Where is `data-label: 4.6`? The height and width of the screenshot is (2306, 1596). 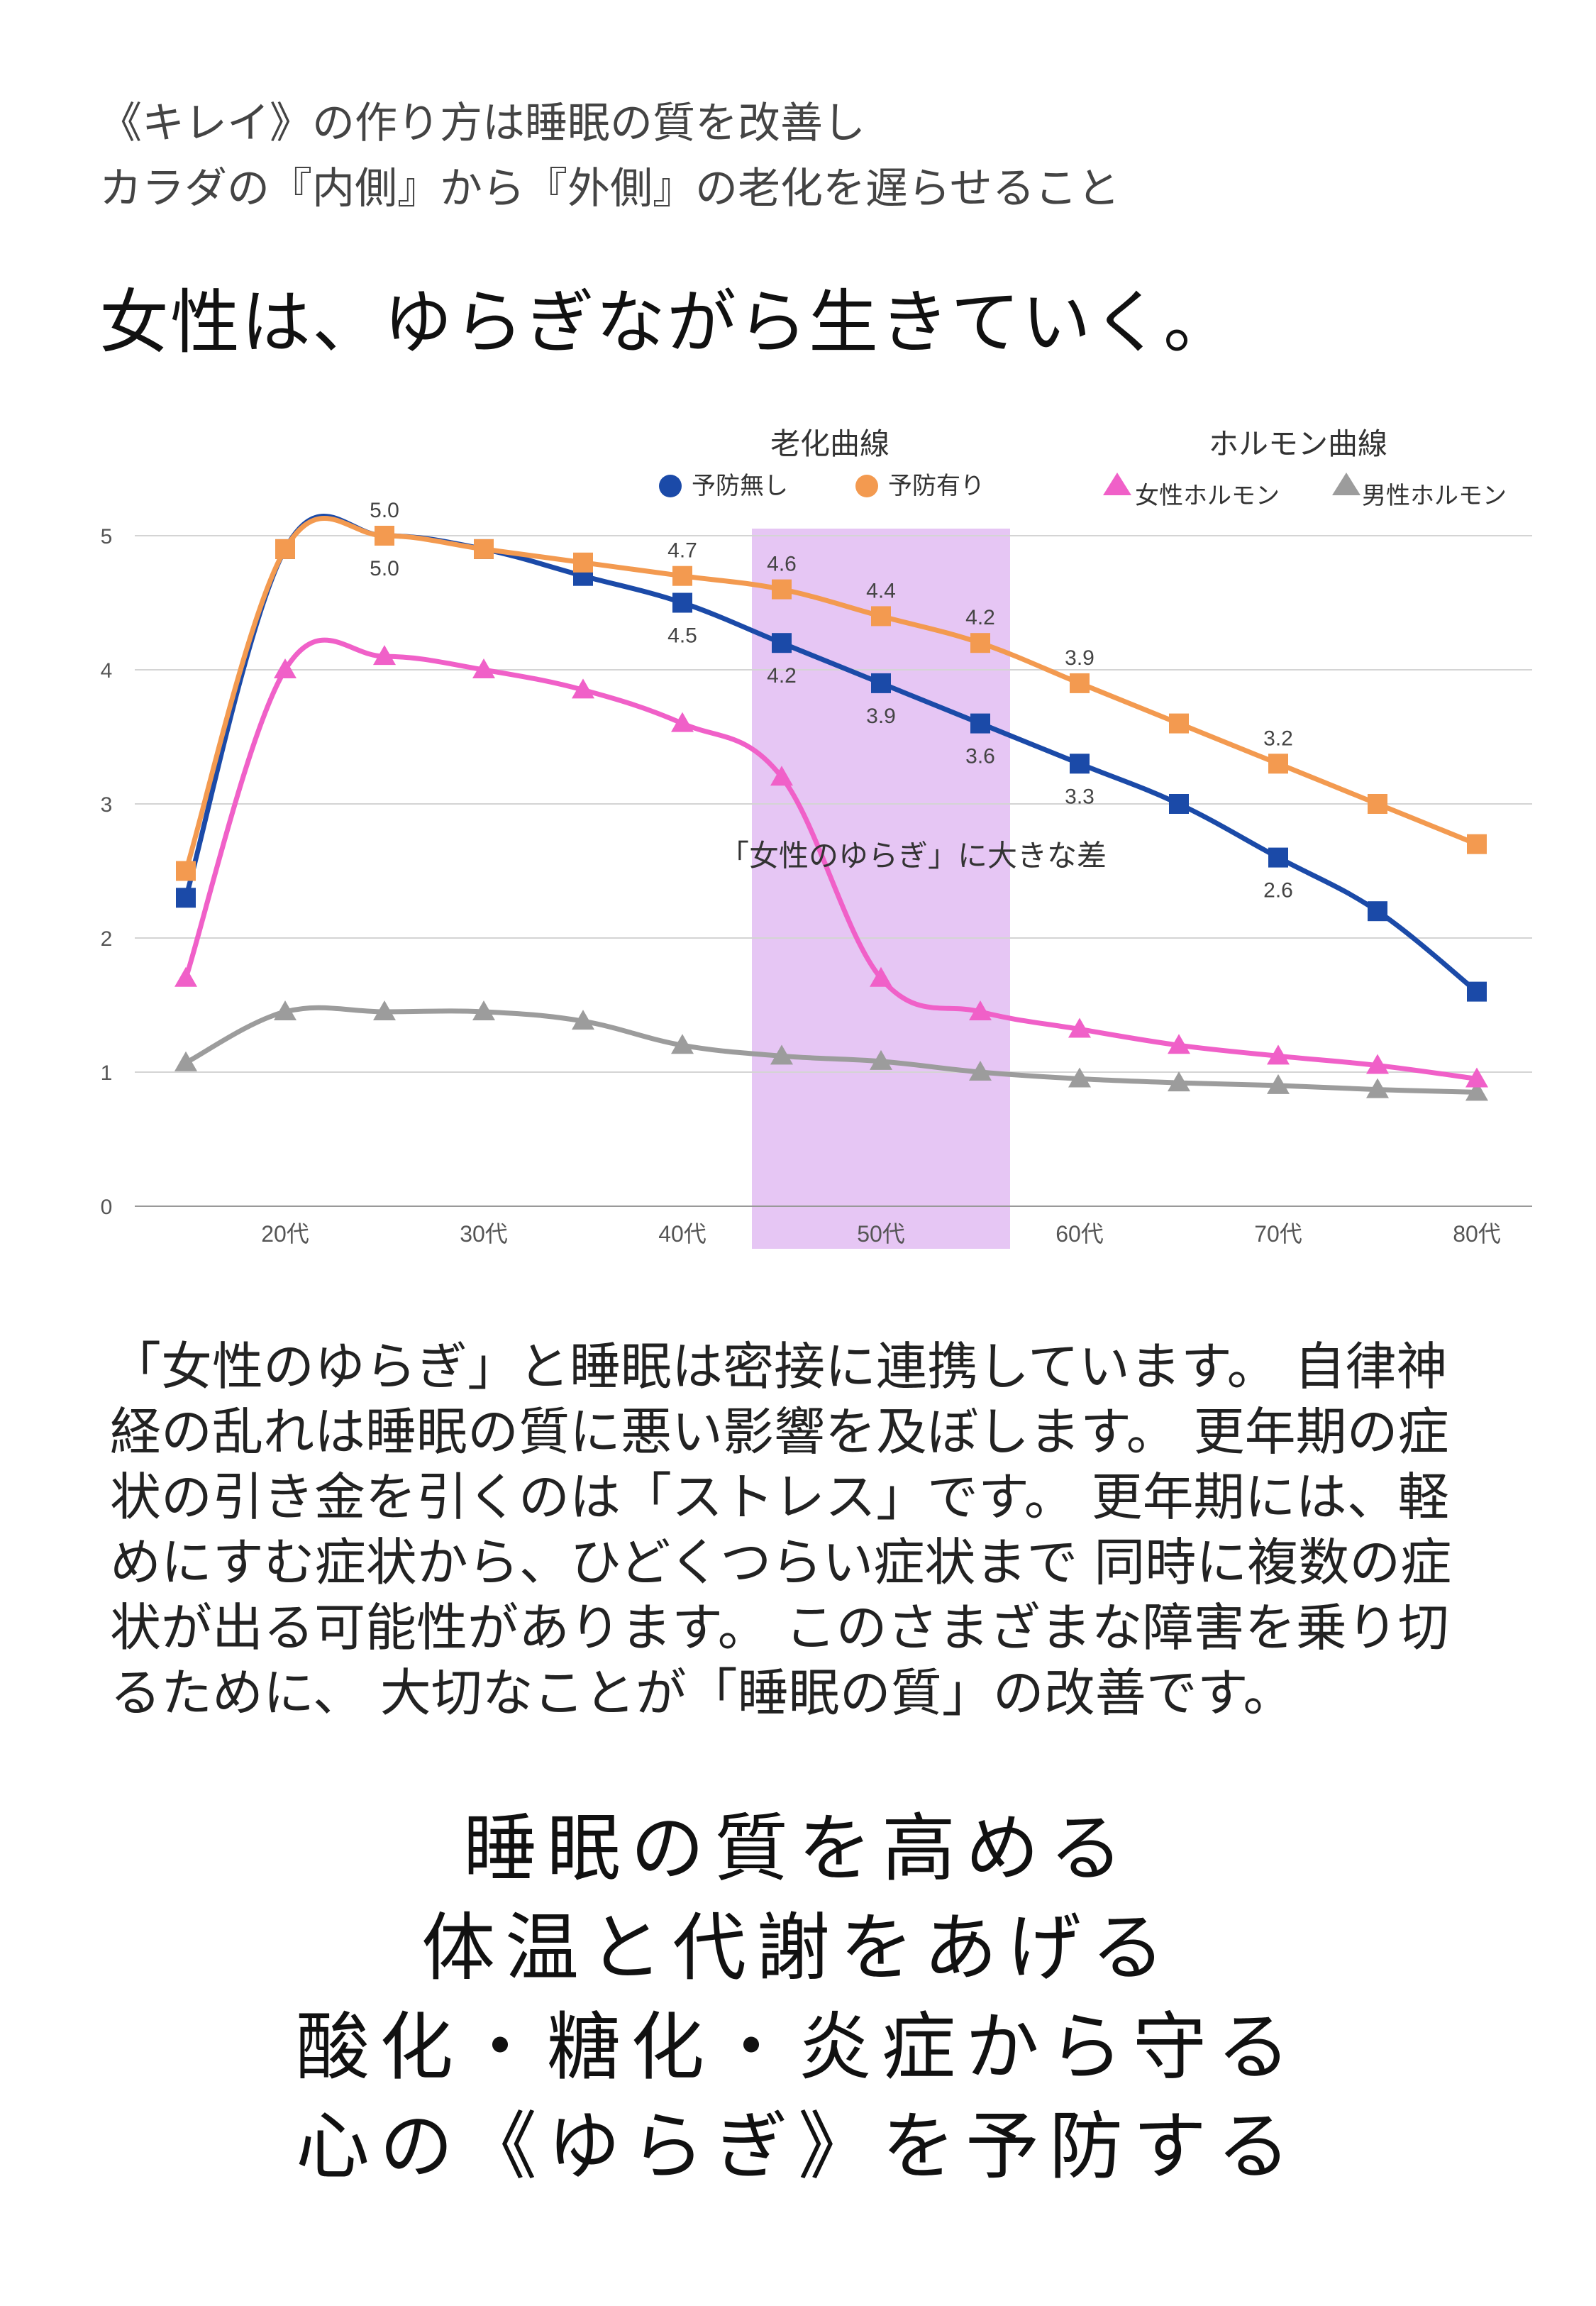 data-label: 4.6 is located at coordinates (782, 564).